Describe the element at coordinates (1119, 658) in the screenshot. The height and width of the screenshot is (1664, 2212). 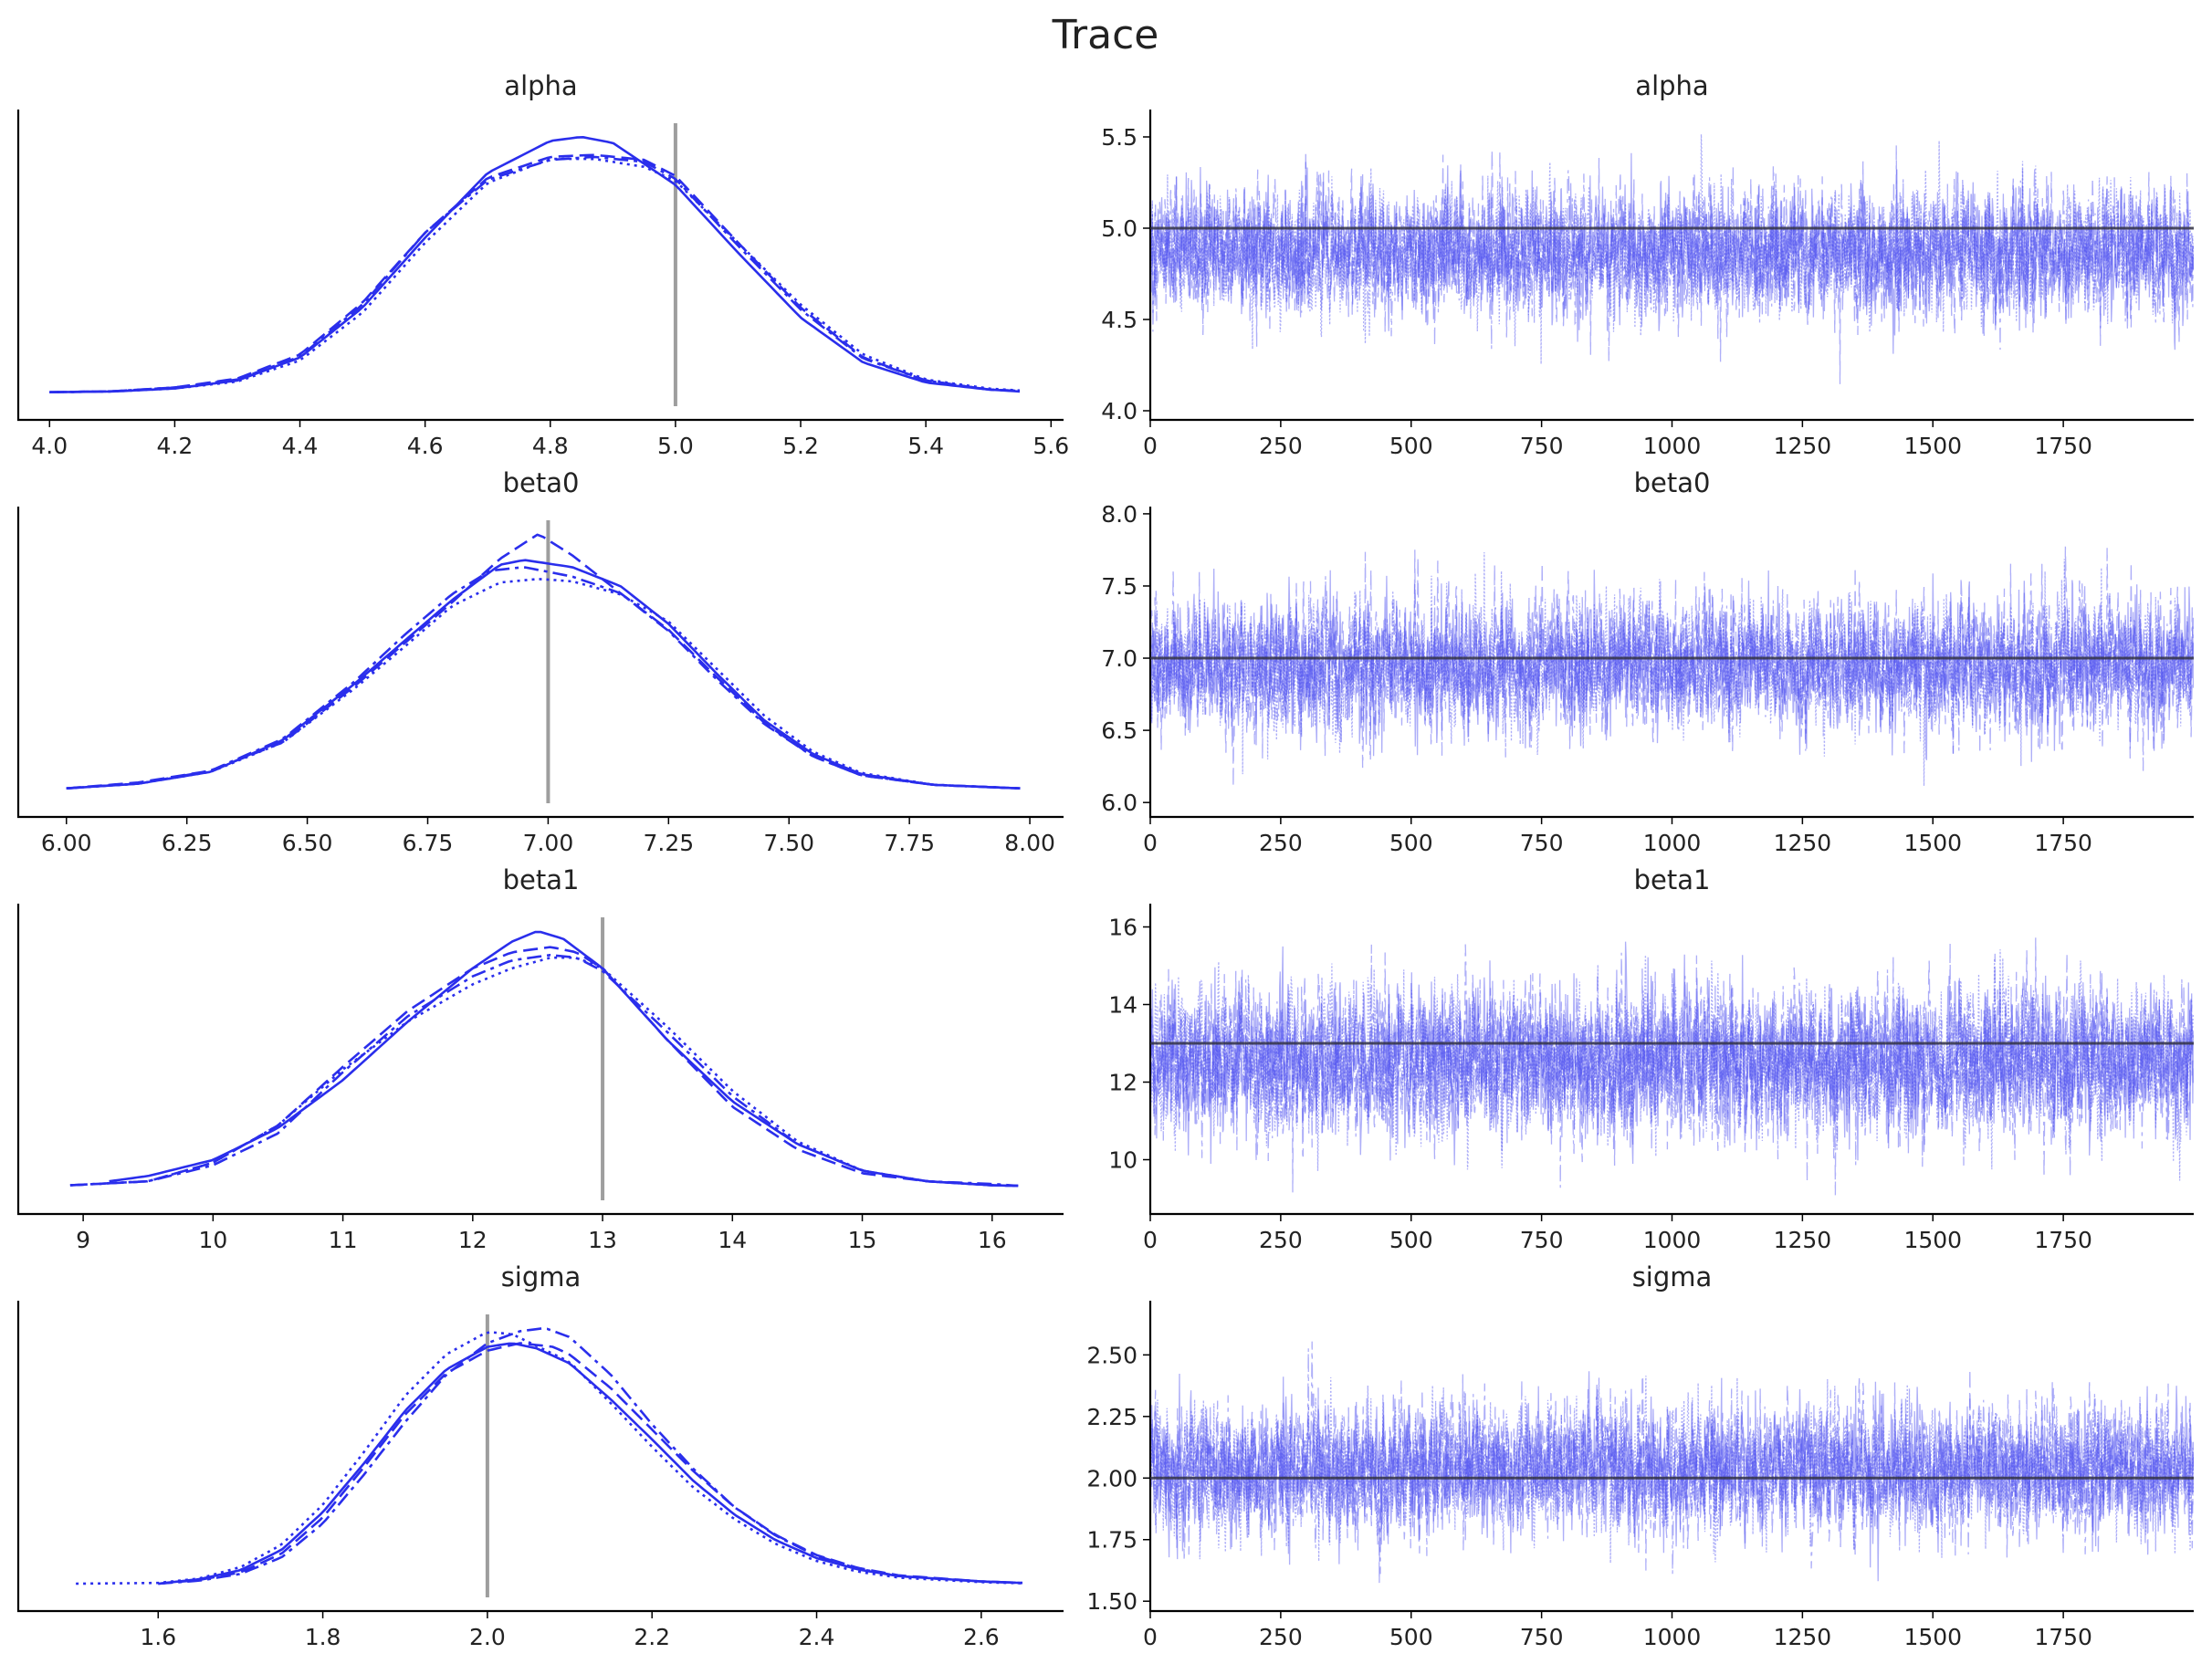
I see `beta0-trace-ytick-label: 7.0` at that location.